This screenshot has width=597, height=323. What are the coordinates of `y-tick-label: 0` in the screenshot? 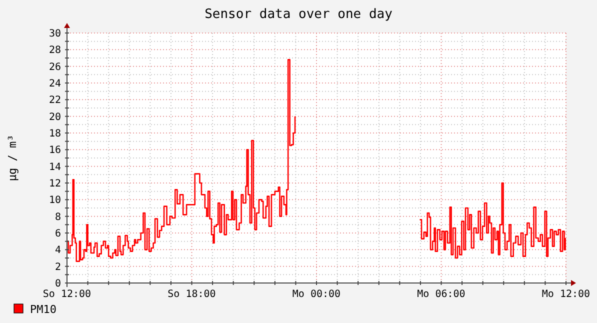 It's located at (57, 284).